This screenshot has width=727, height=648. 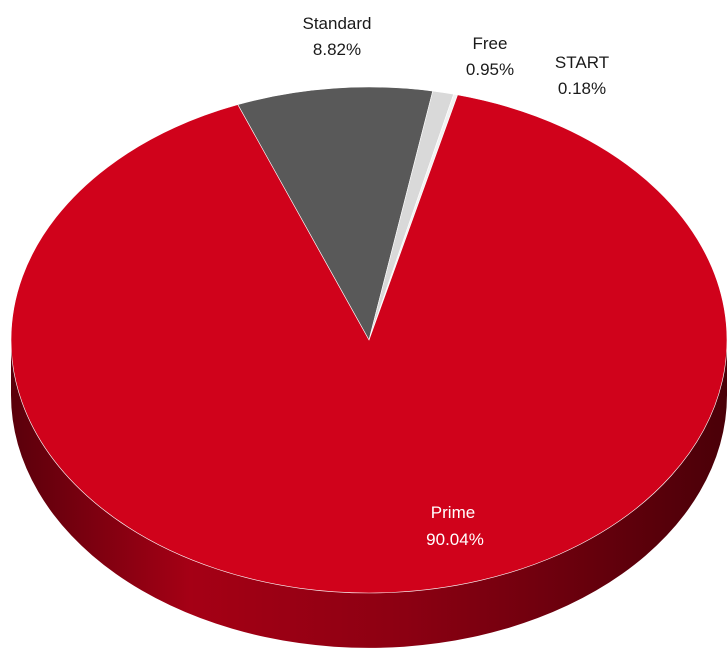 What do you see at coordinates (335, 213) in the screenshot?
I see `pie-slice-standard` at bounding box center [335, 213].